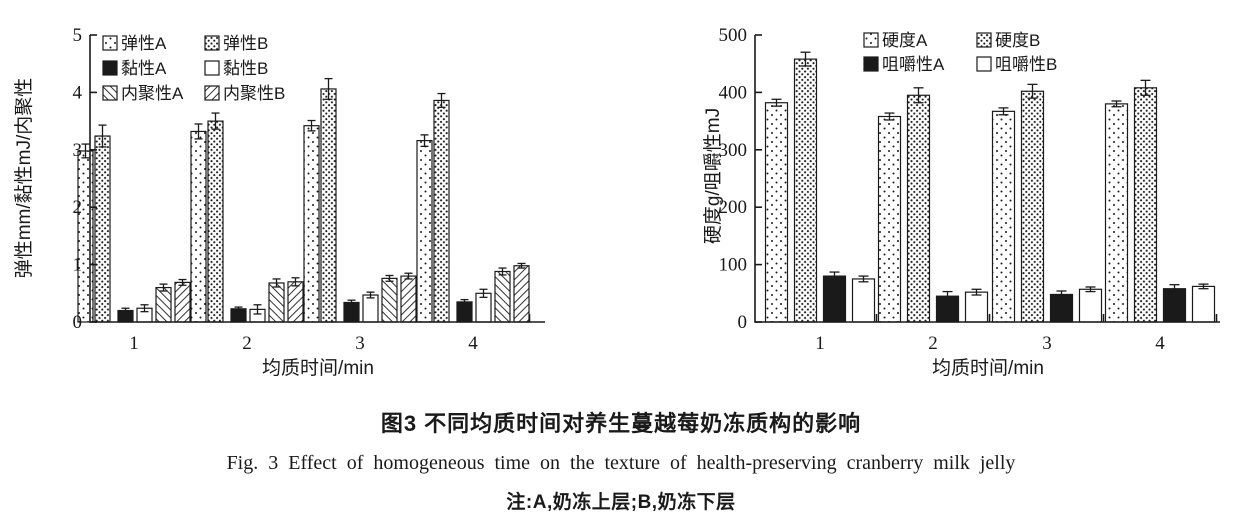 The image size is (1242, 529). Describe the element at coordinates (1203, 286) in the screenshot. I see `error-bar-咀嚼性B-4` at that location.